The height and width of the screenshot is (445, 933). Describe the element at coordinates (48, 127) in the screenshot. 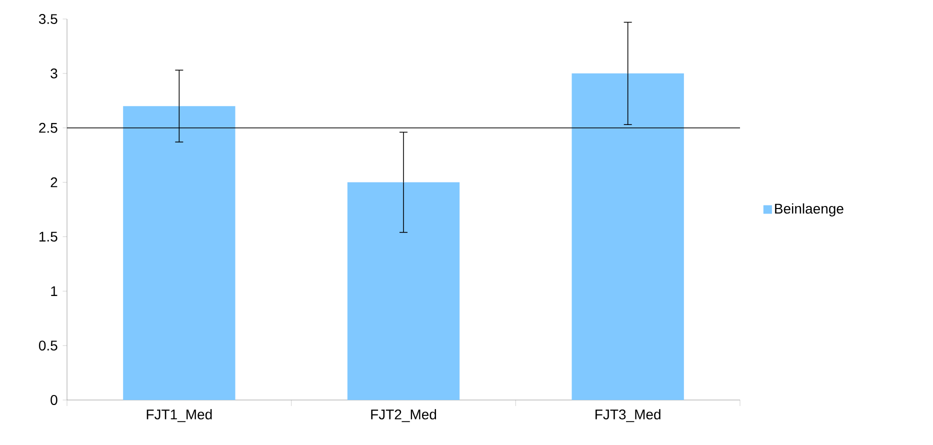

I see `y-tick-label: 2.5` at that location.